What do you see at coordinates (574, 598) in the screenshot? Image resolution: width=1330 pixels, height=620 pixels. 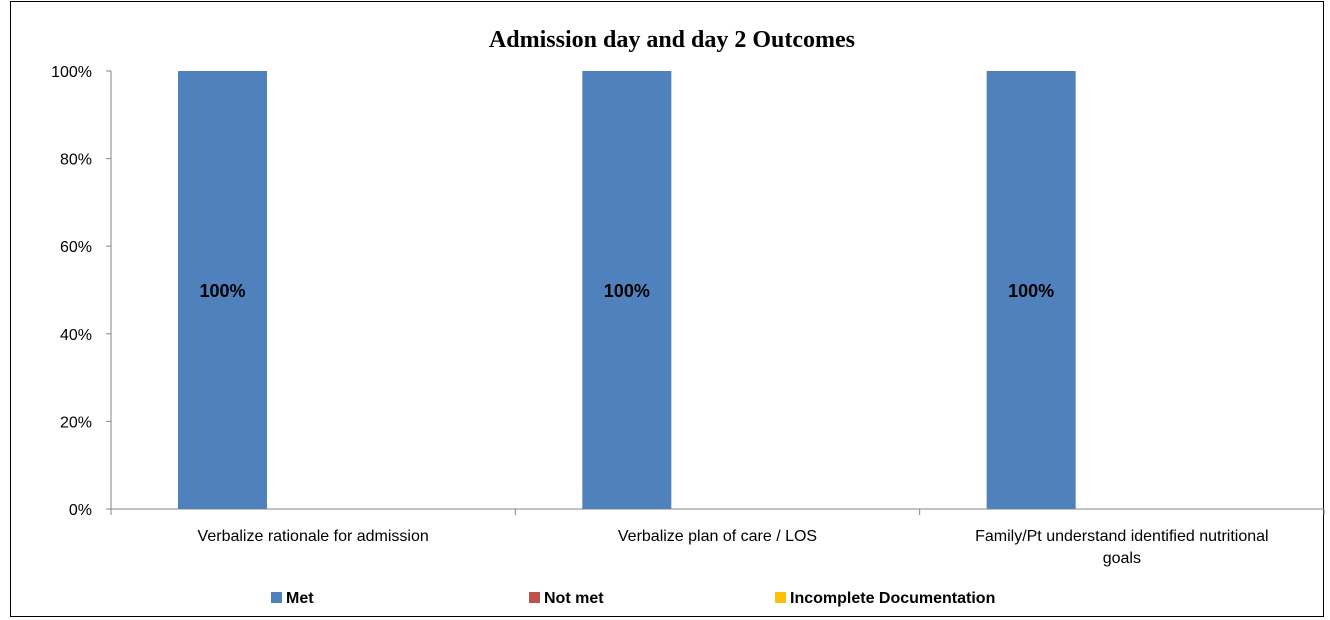 I see `legend-label: Not met` at bounding box center [574, 598].